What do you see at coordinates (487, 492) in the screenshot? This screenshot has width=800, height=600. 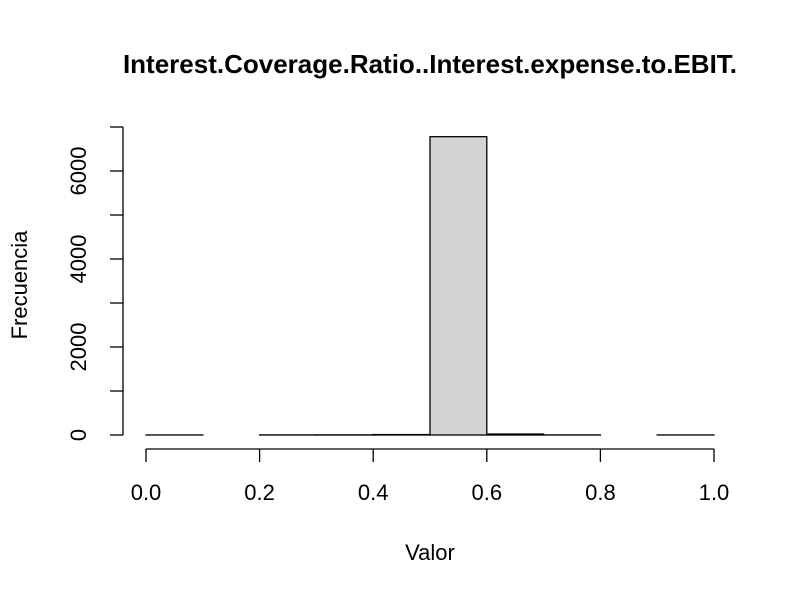 I see `x-tick-label: 0.6` at bounding box center [487, 492].